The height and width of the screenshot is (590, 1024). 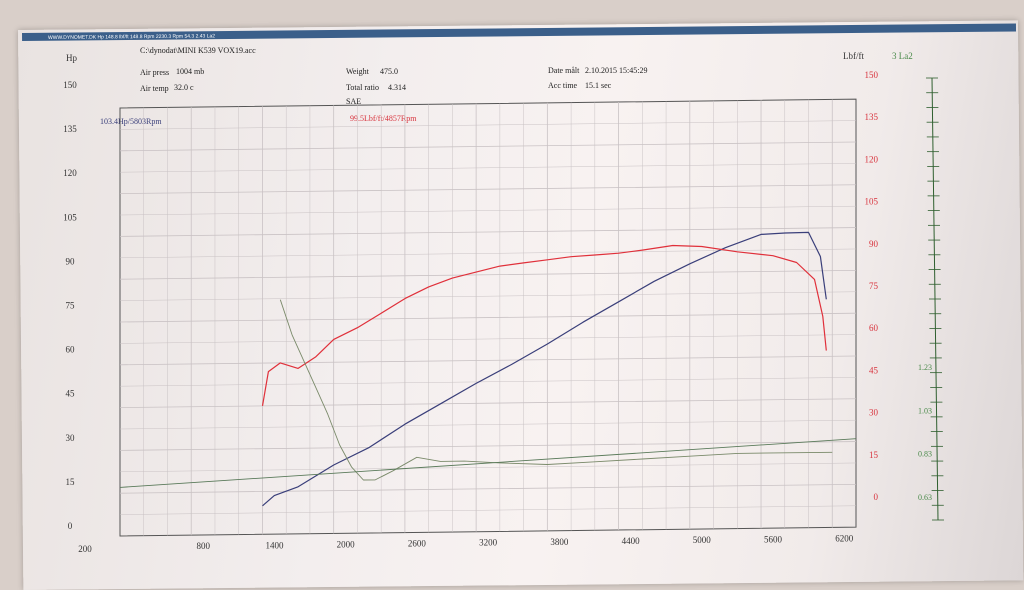 What do you see at coordinates (71, 438) in the screenshot?
I see `left-axis-tick-label: 30` at bounding box center [71, 438].